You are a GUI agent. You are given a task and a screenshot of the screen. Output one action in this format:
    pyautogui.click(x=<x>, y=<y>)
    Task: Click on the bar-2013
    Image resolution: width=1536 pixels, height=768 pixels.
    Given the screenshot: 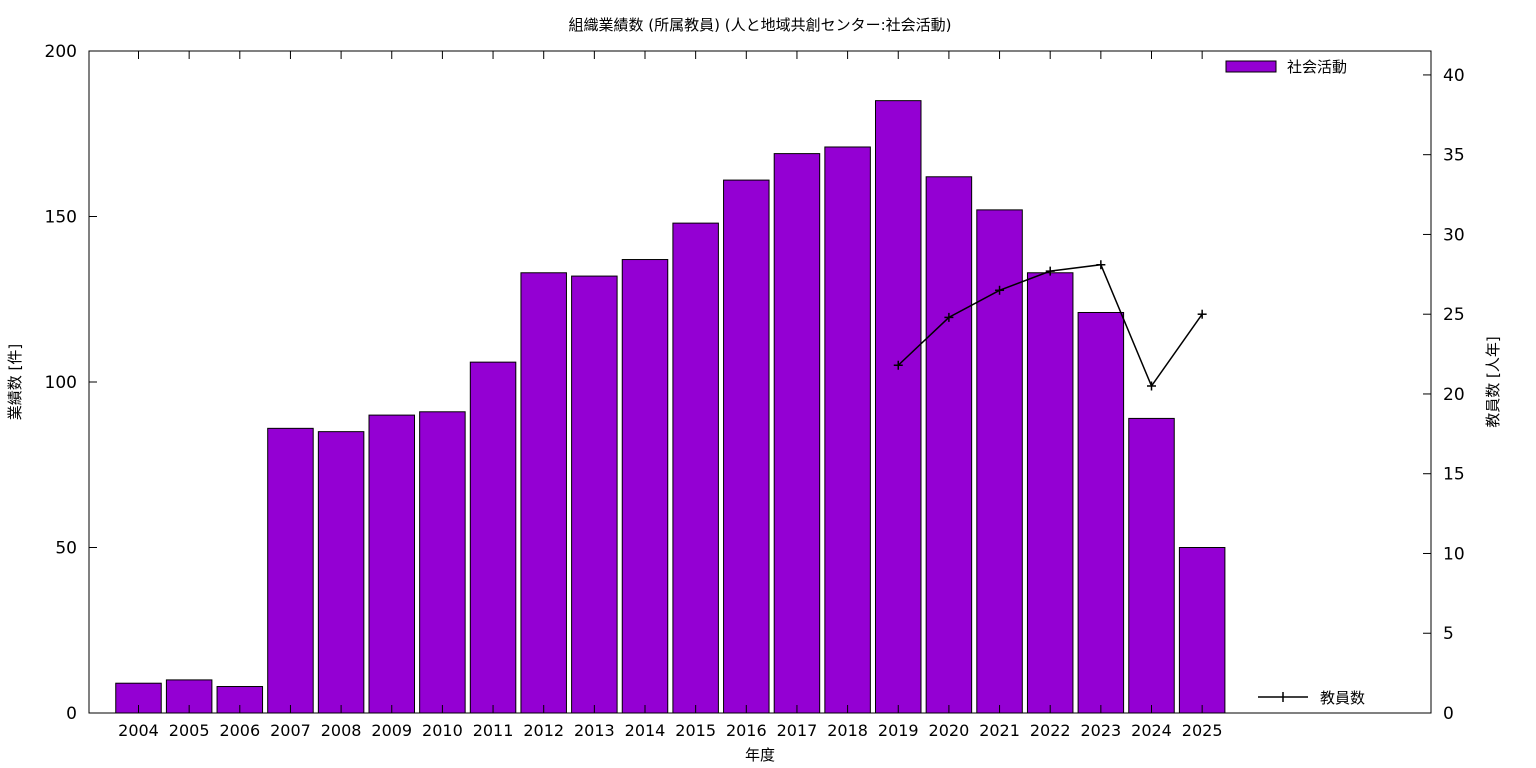 What is the action you would take?
    pyautogui.click(x=594, y=494)
    